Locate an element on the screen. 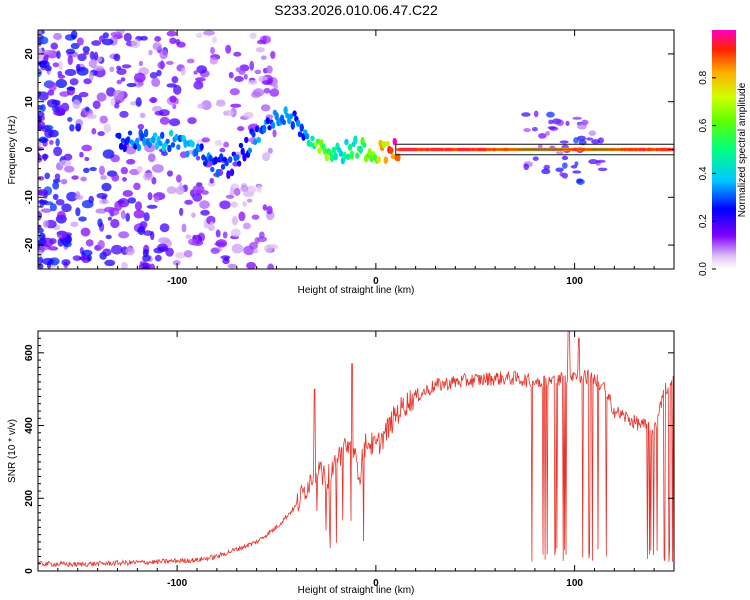  x-tick-label: -100 is located at coordinates (177, 281).